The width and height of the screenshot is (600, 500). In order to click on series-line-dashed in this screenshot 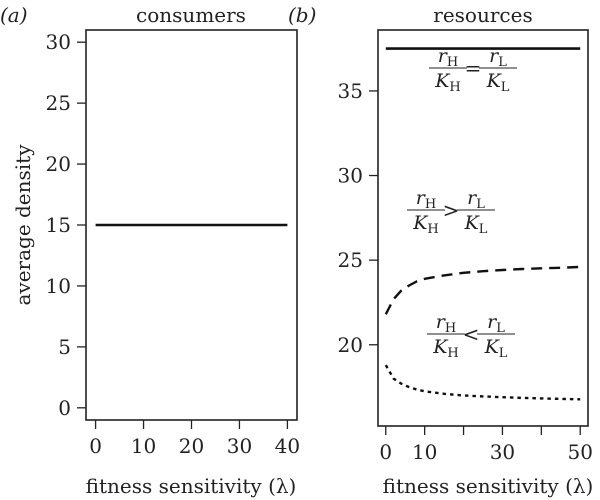, I will do `click(482, 290)`.